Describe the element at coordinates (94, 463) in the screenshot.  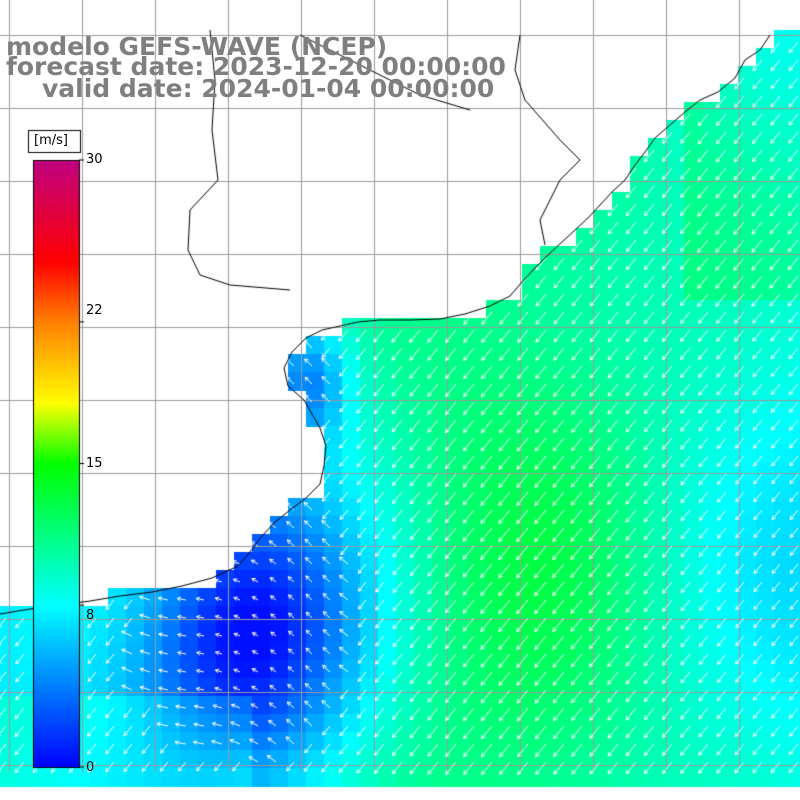
I see `colorbar-tick-15: 15` at that location.